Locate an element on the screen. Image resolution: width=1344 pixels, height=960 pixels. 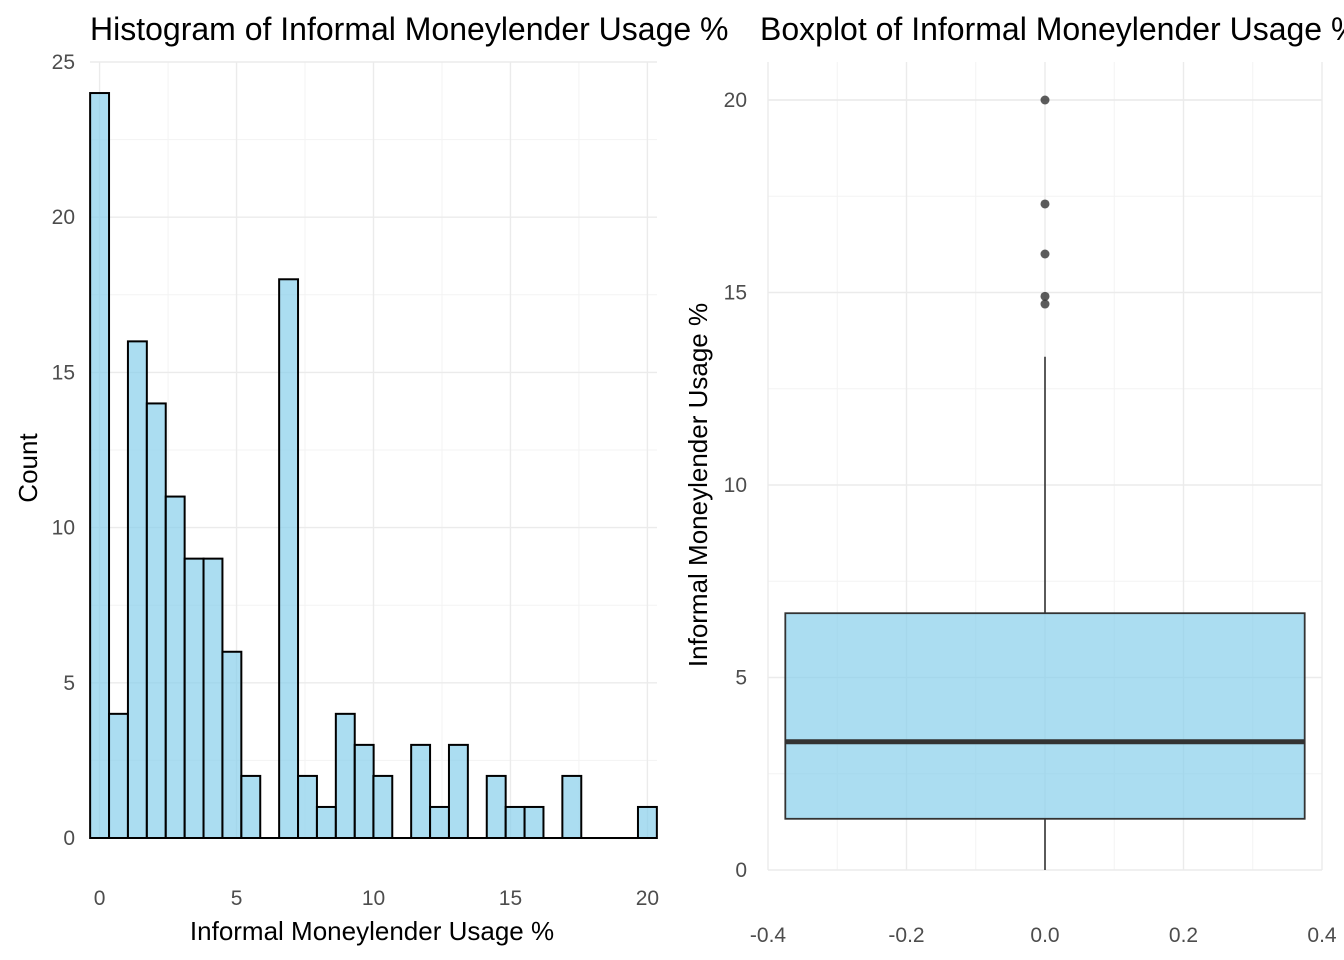
x-tick-label: -0.2 is located at coordinates (906, 935).